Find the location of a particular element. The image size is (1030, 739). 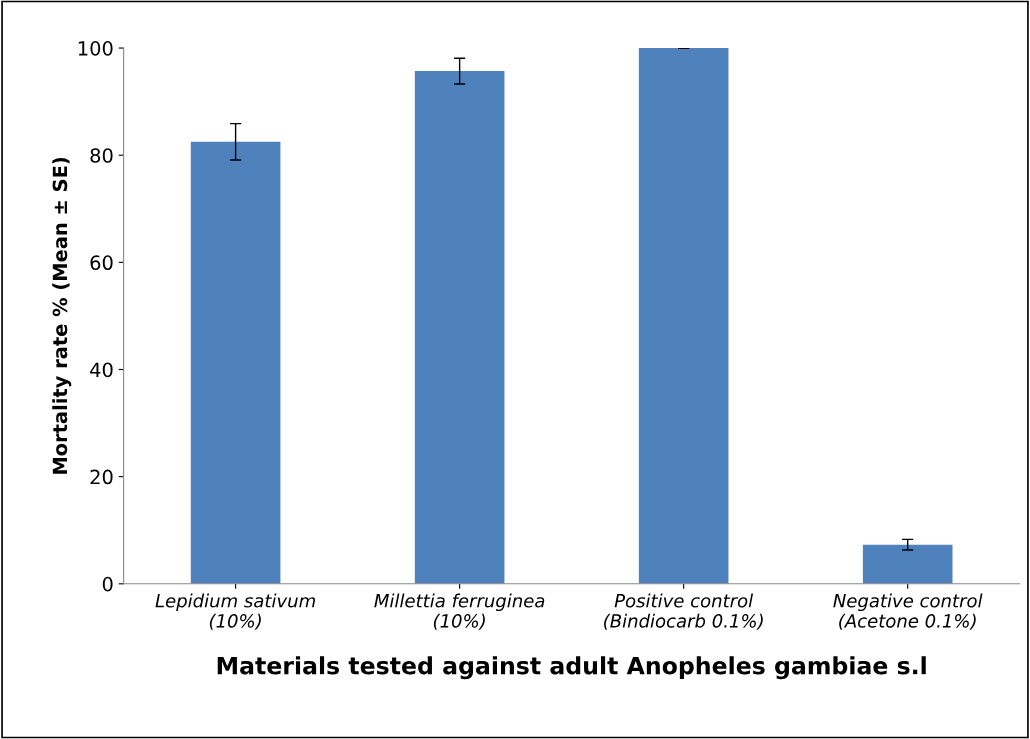

y-axis-title: Mortality rate % (Mean ± SE) is located at coordinates (62, 315).